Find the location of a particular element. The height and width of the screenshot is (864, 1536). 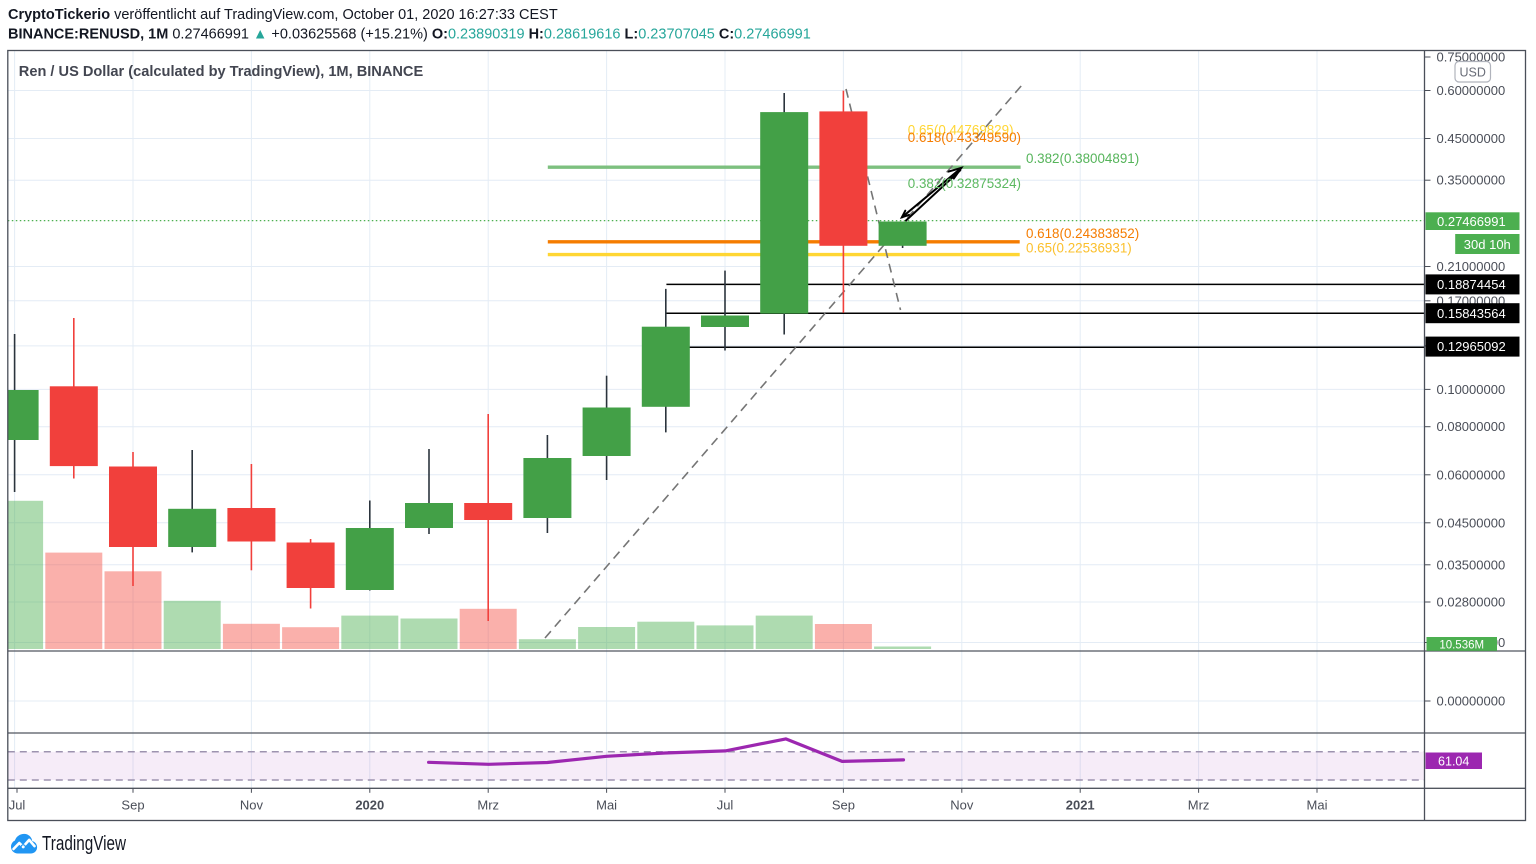

svg-text: 0.618(0.24383852) is located at coordinates (1082, 233).